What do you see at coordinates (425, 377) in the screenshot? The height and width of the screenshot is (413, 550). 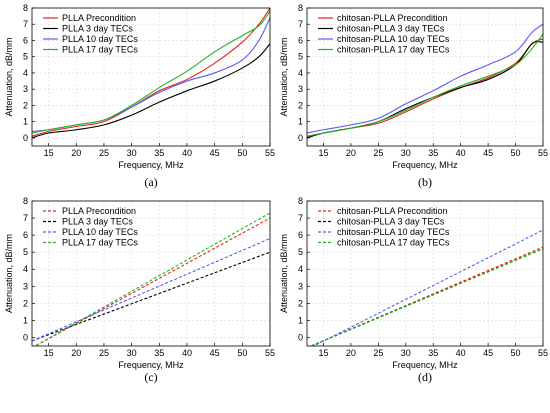 I see `panel-label: (d)` at bounding box center [425, 377].